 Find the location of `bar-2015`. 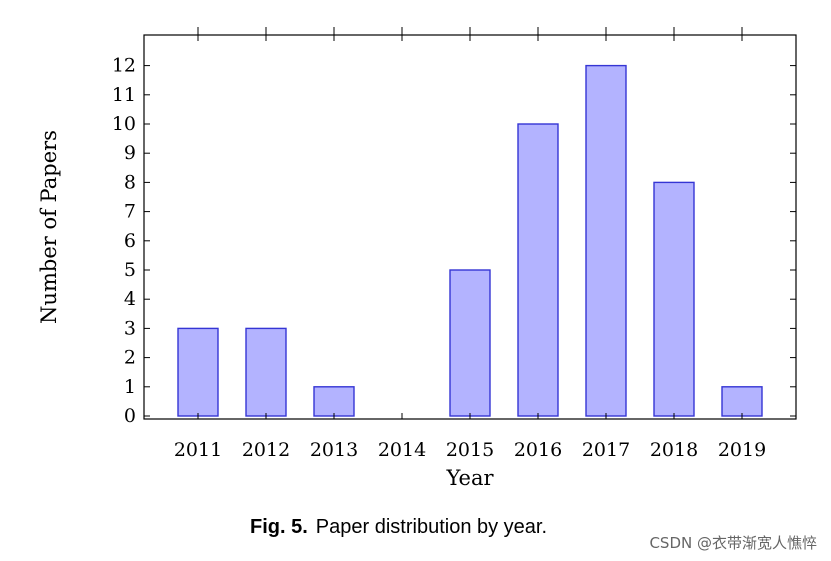

bar-2015 is located at coordinates (470, 343).